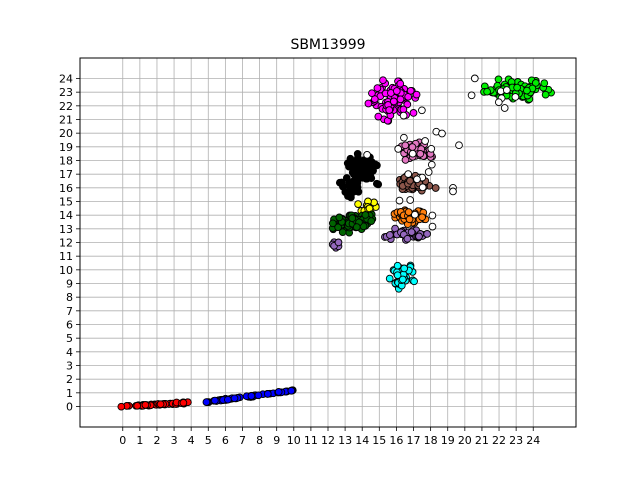  What do you see at coordinates (448, 440) in the screenshot?
I see `x-tick-label: 19` at bounding box center [448, 440].